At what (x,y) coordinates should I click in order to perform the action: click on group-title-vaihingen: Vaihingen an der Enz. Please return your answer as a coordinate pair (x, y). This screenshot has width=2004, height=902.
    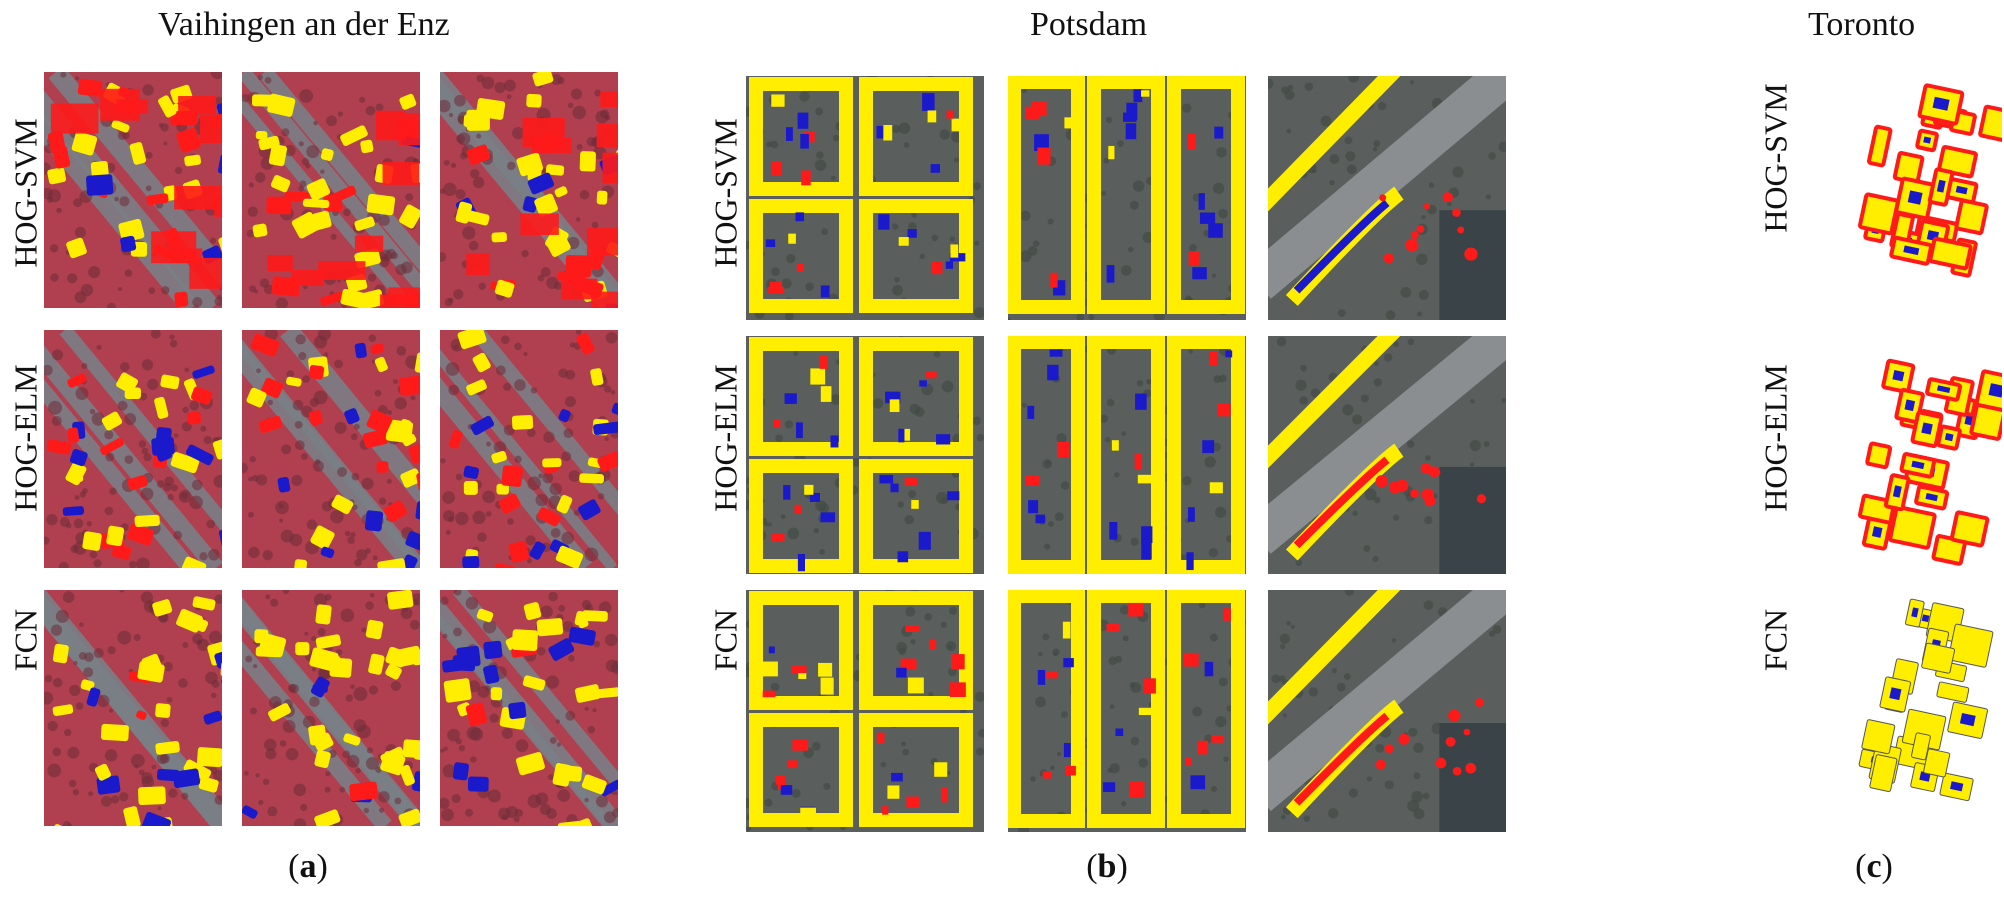
    Looking at the image, I should click on (304, 24).